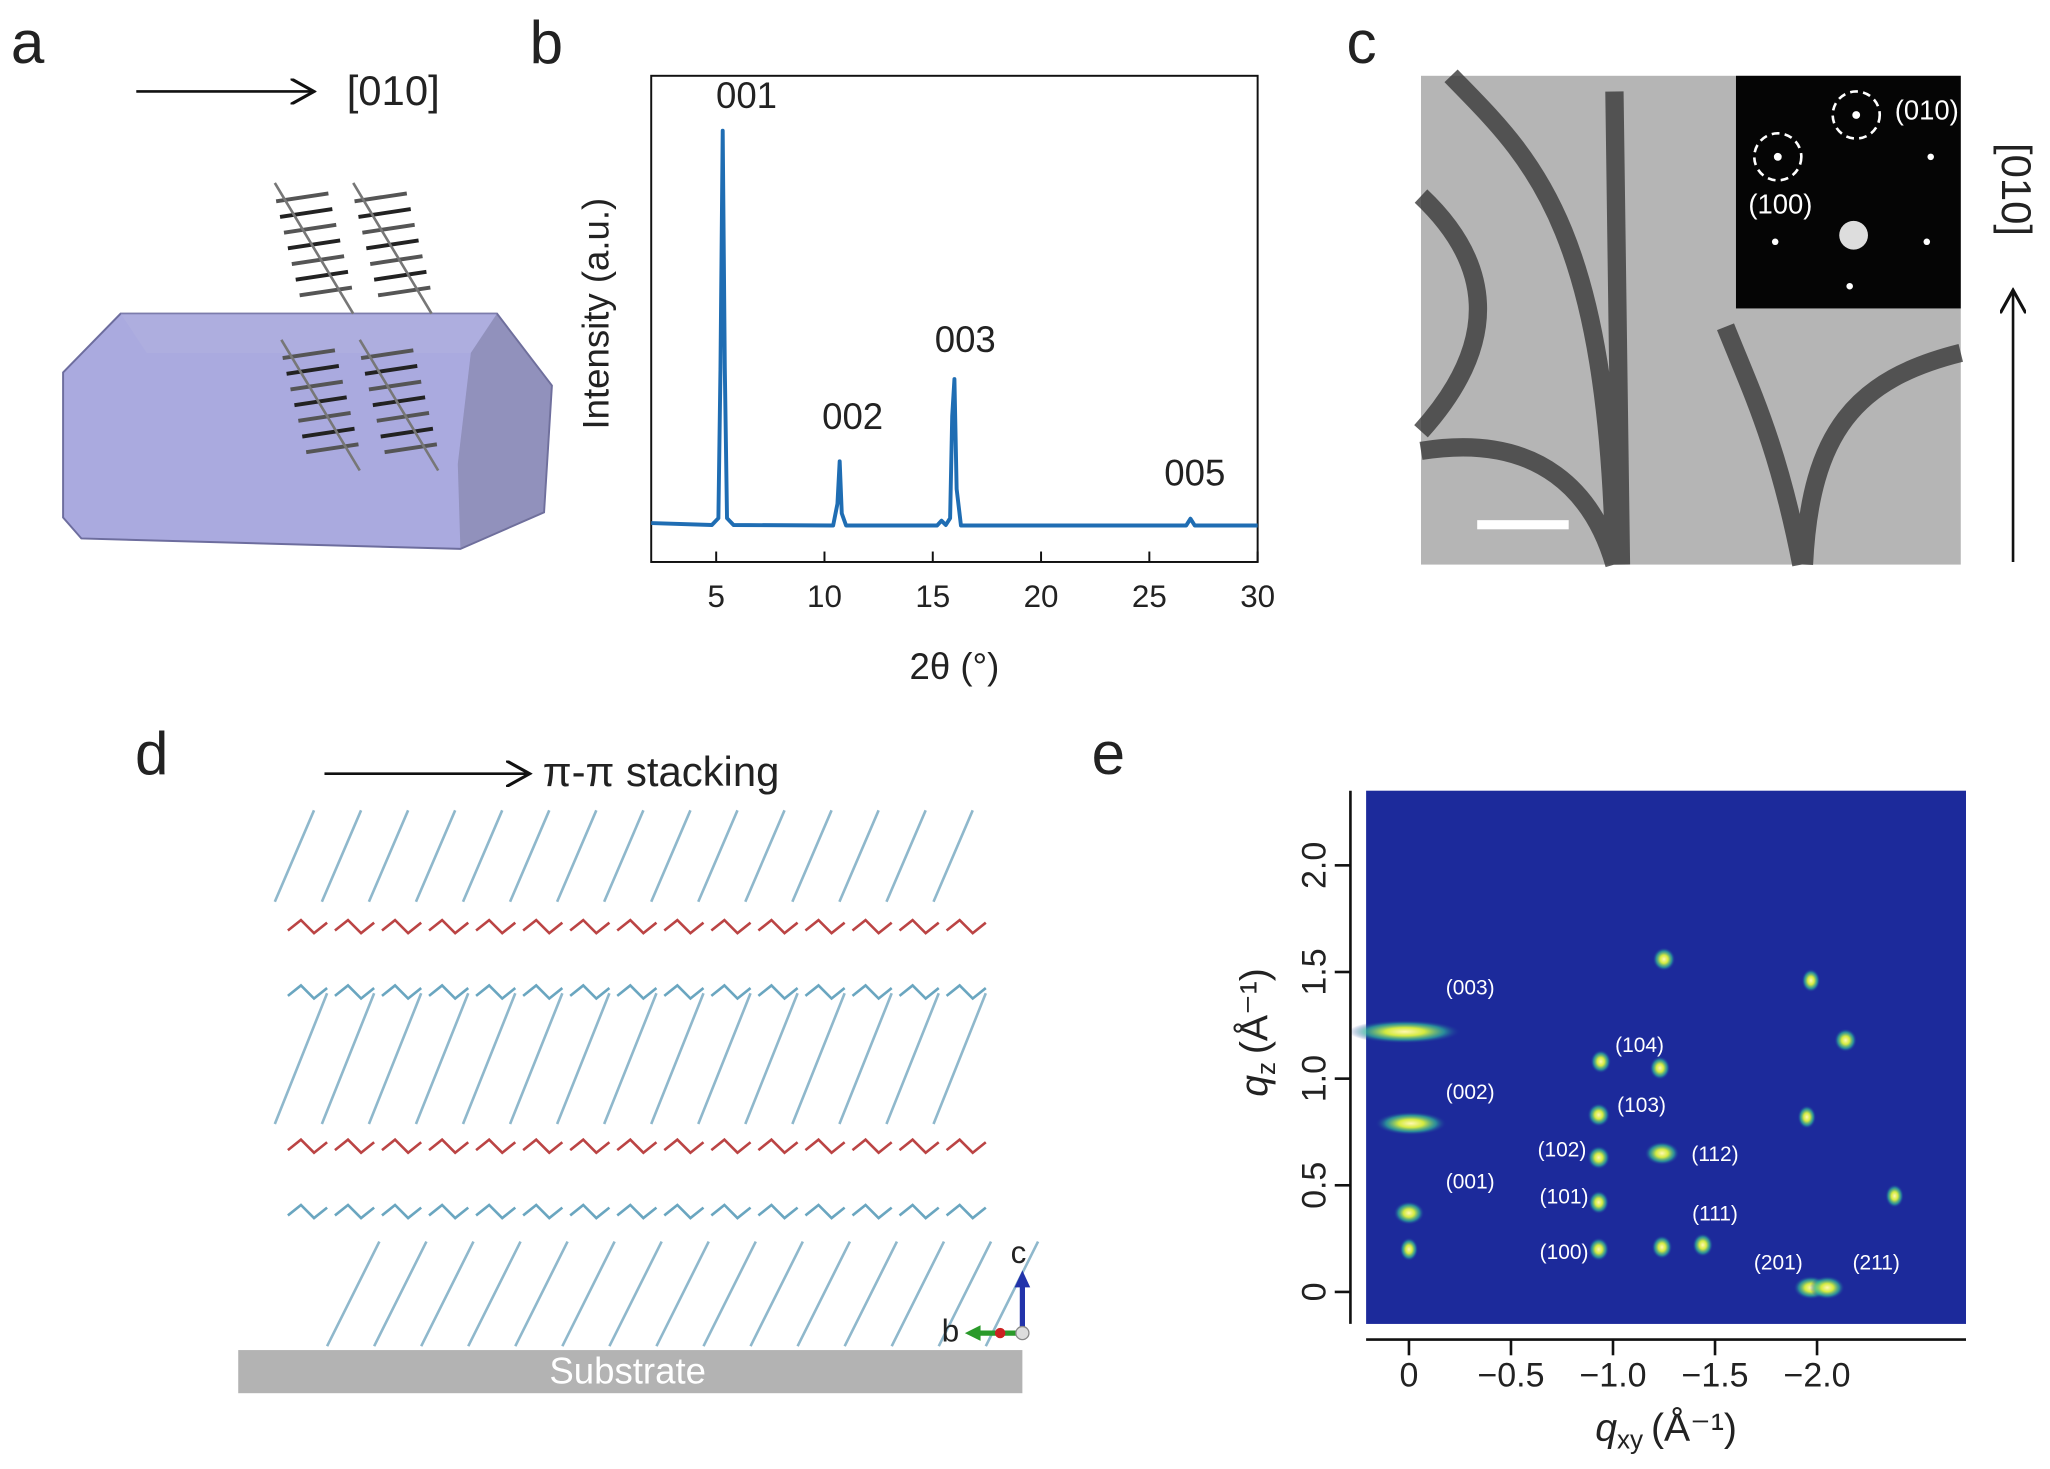 This screenshot has height=1469, width=2050. What do you see at coordinates (1630, 1439) in the screenshot?
I see `label-part: xy` at bounding box center [1630, 1439].